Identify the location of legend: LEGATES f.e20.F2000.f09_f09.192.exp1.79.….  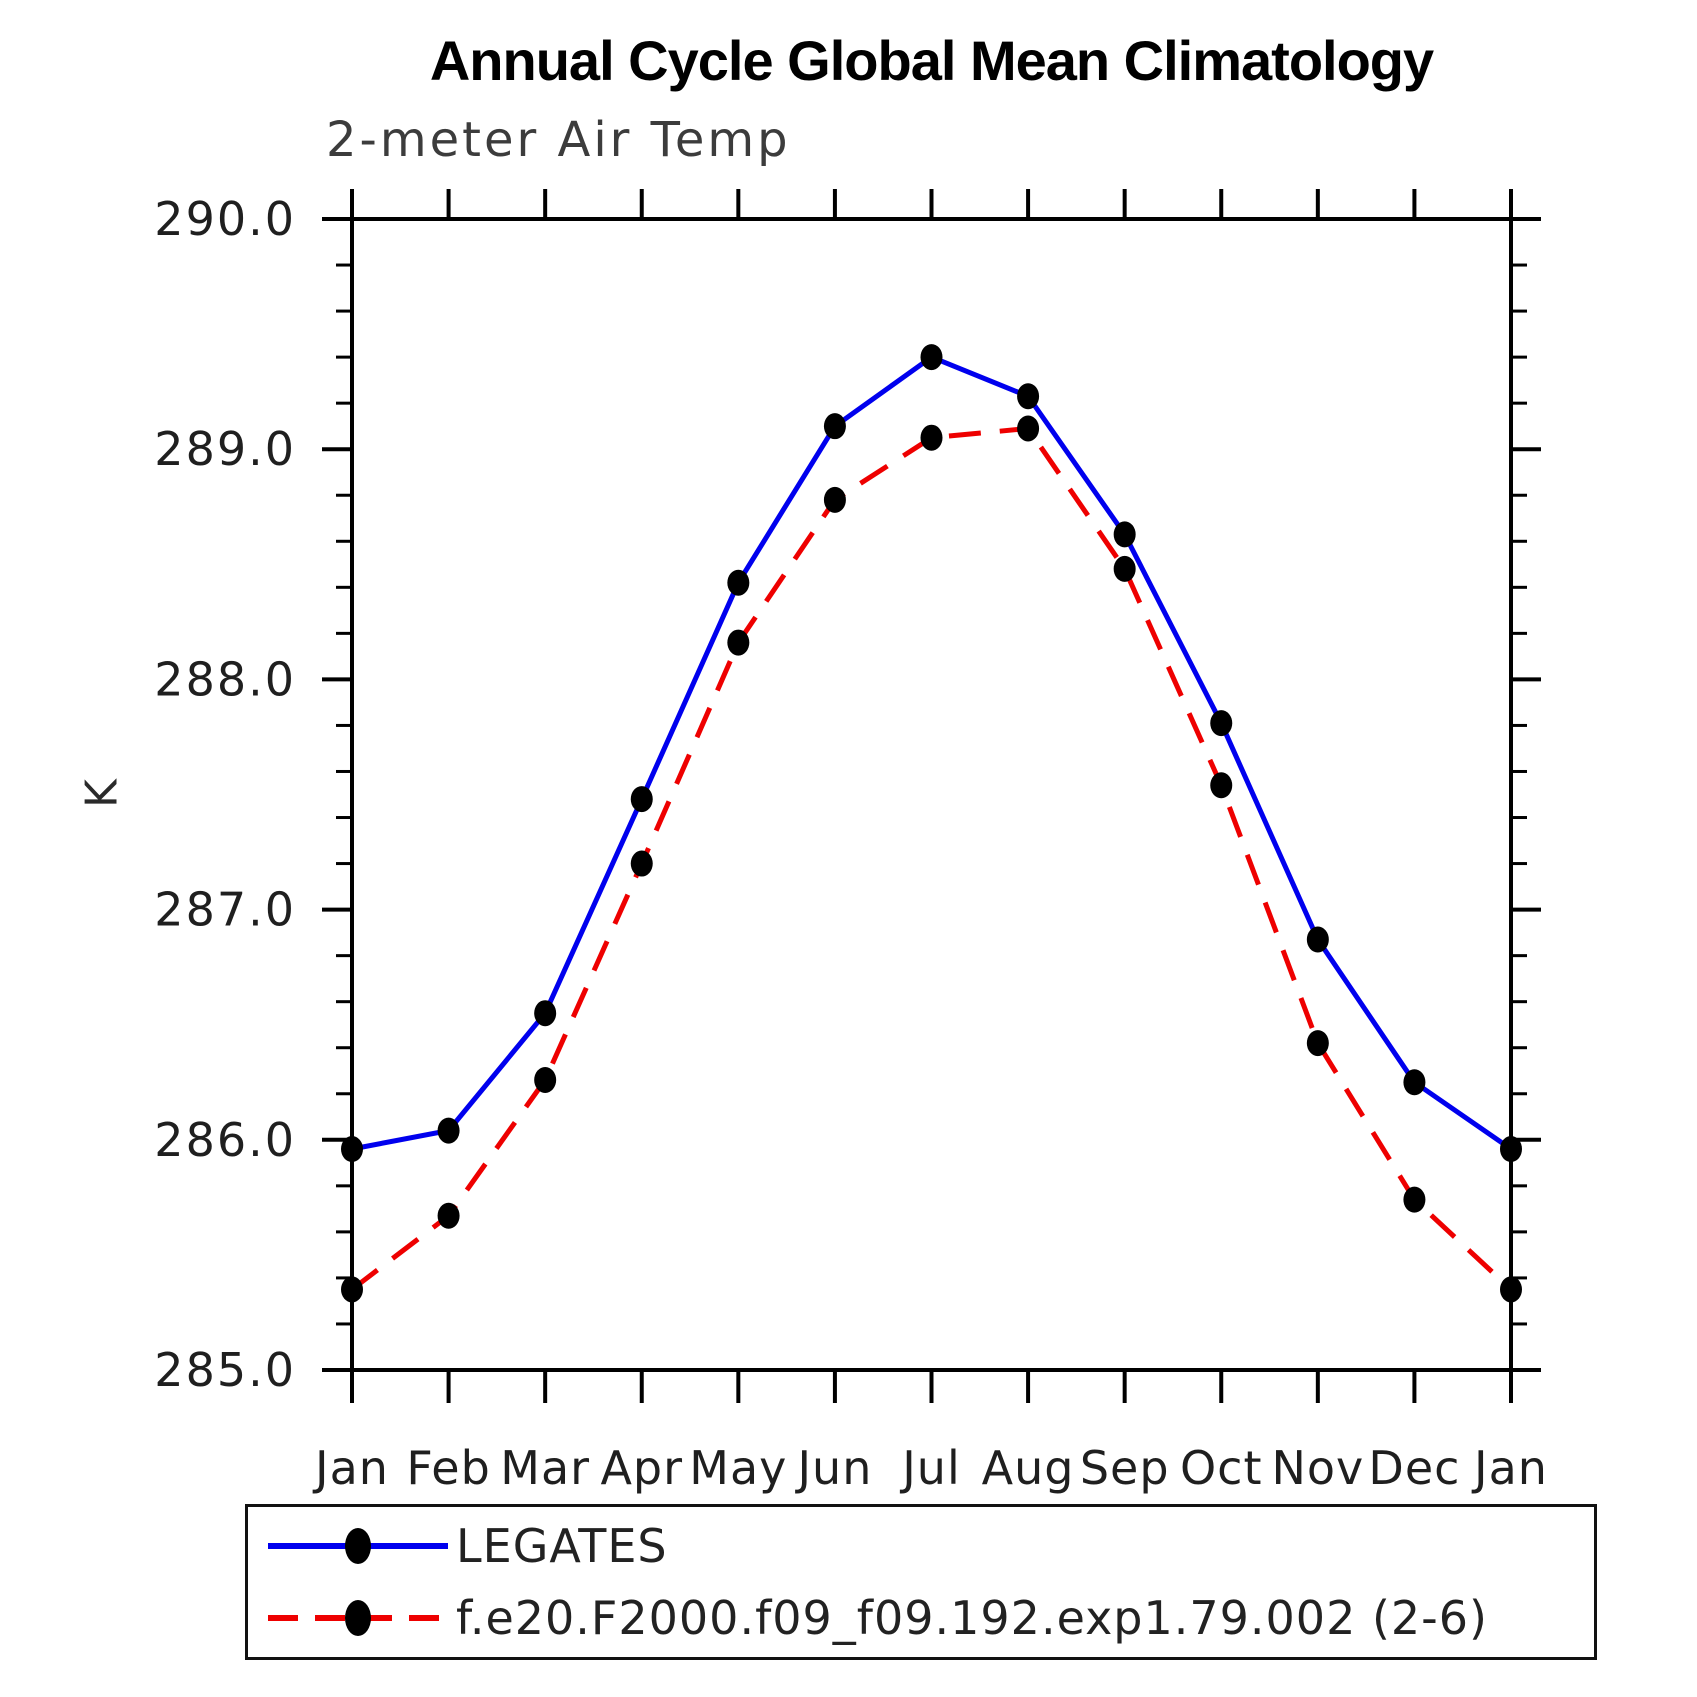
(921, 1582).